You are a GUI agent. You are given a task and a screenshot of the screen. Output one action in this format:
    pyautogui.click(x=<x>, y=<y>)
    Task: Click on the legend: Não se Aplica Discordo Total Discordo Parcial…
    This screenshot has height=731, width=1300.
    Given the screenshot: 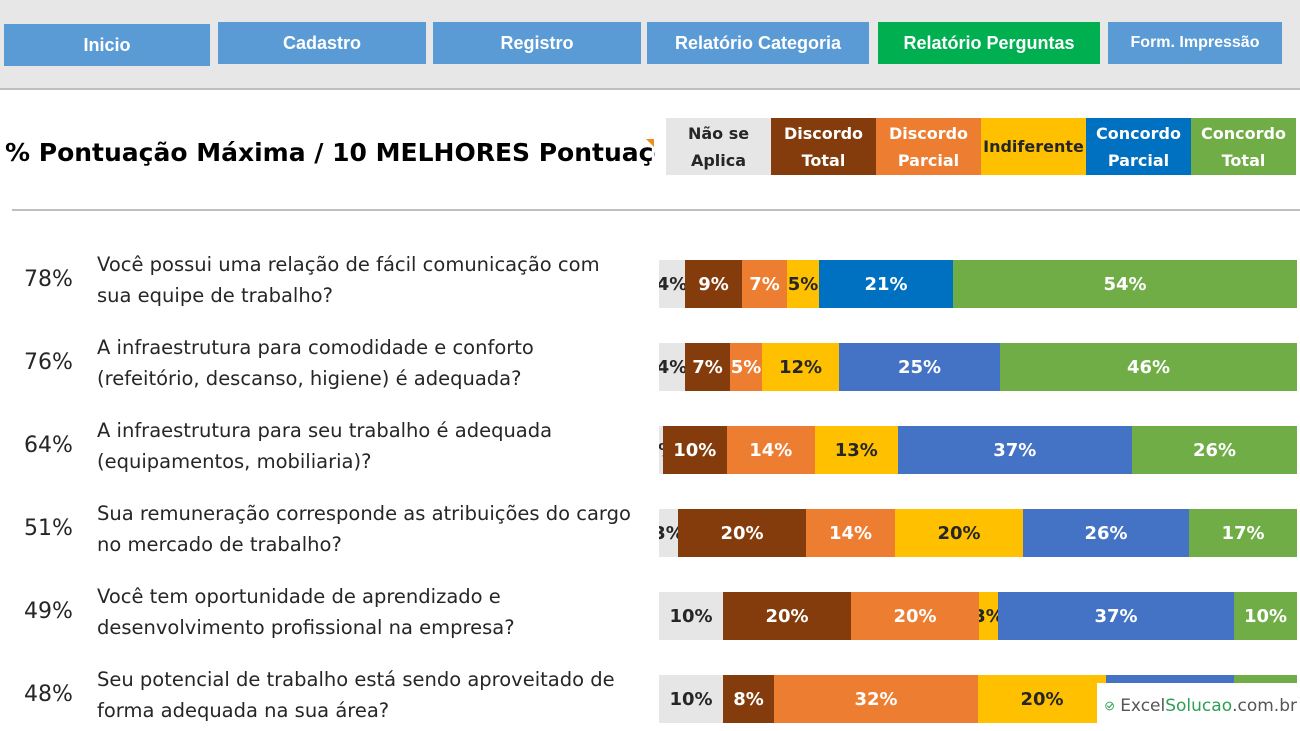 What is the action you would take?
    pyautogui.click(x=981, y=146)
    